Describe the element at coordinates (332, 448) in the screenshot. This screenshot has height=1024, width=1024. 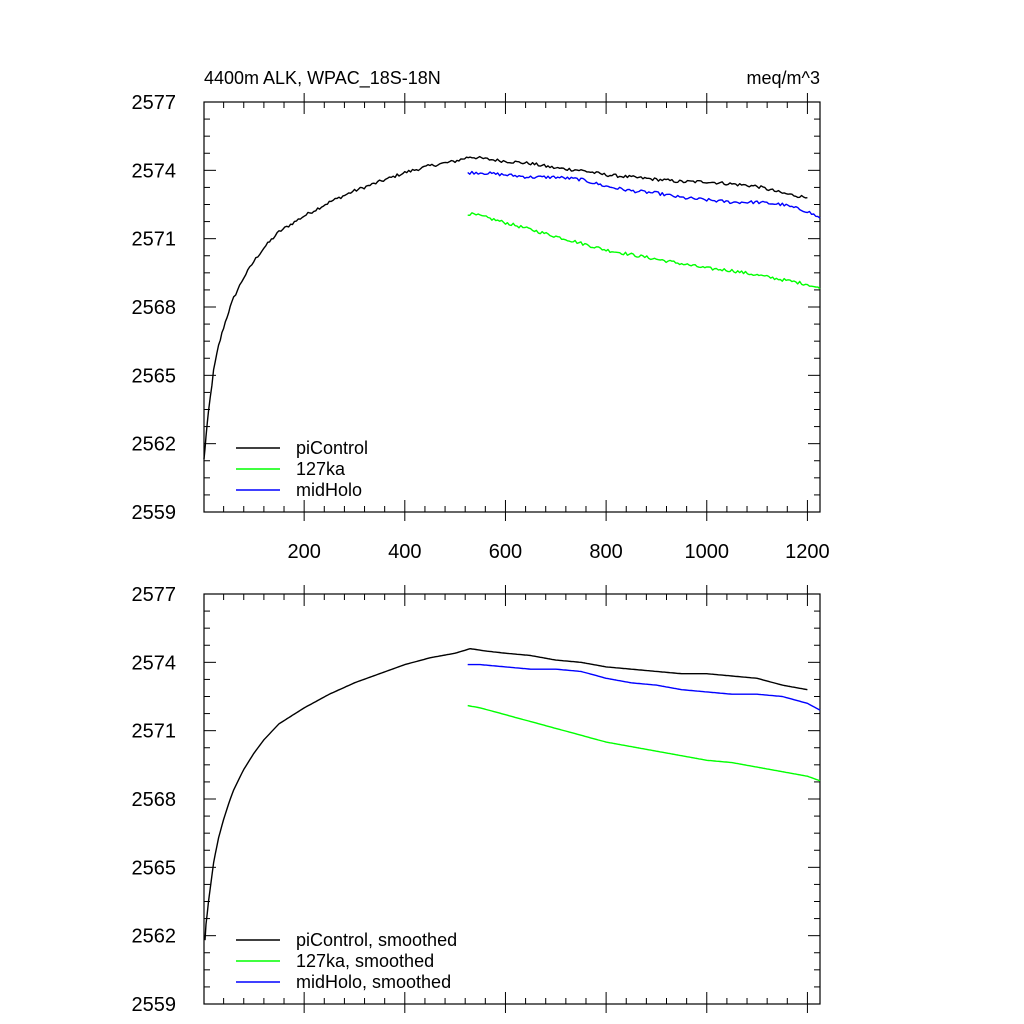
I see `top-legend-label-0: piControl` at that location.